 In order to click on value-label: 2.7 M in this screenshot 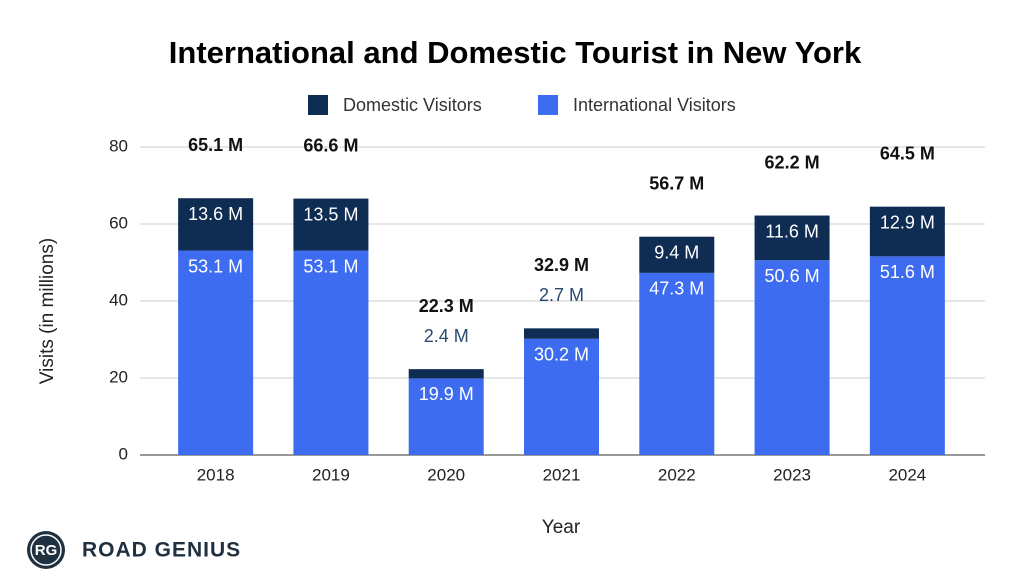, I will do `click(561, 295)`.